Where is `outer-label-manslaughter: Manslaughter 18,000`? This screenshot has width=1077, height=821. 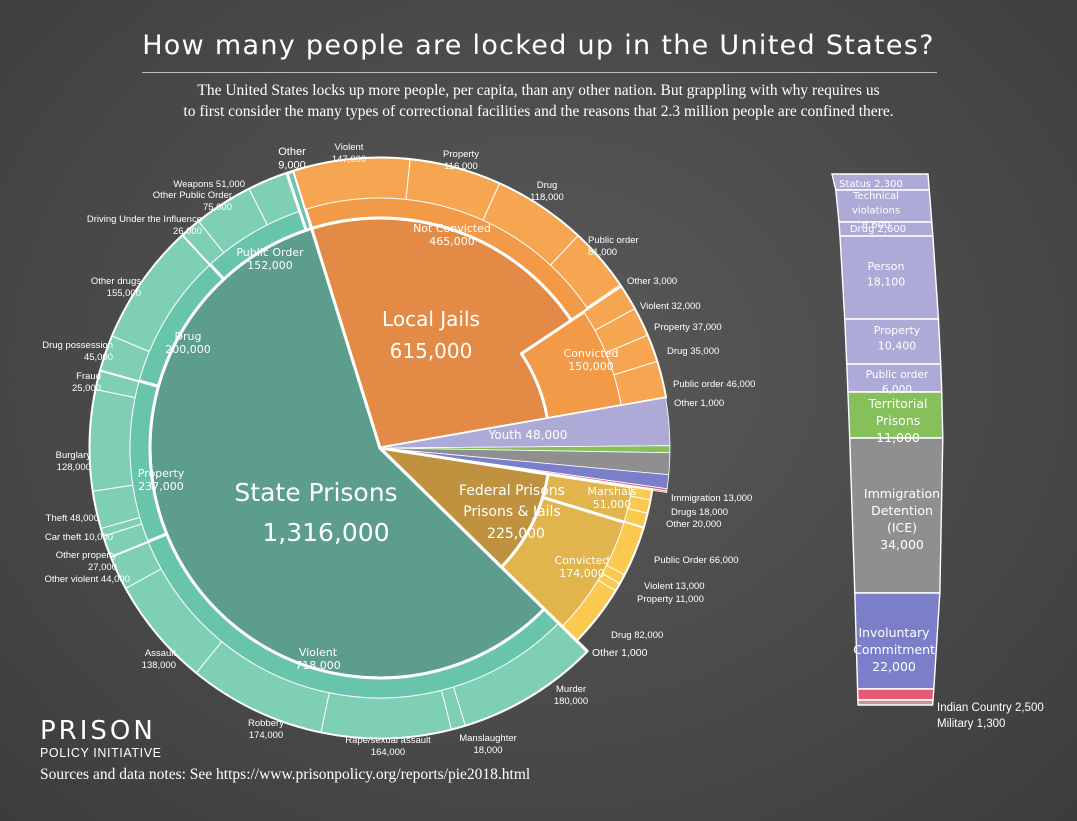
outer-label-manslaughter: Manslaughter 18,000 is located at coordinates (488, 744).